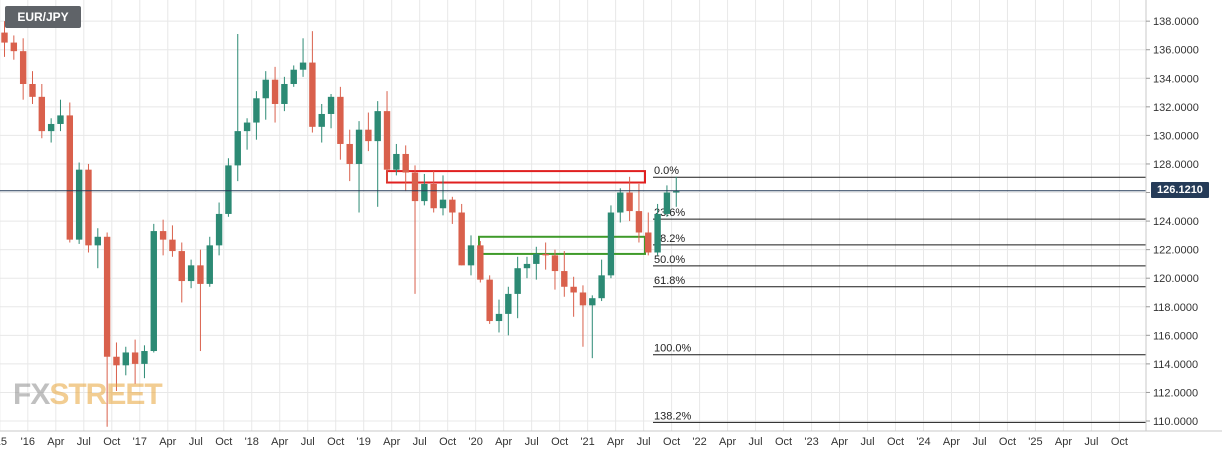 This screenshot has height=455, width=1222. Describe the element at coordinates (516, 212) in the screenshot. I see `highlight-zones` at that location.